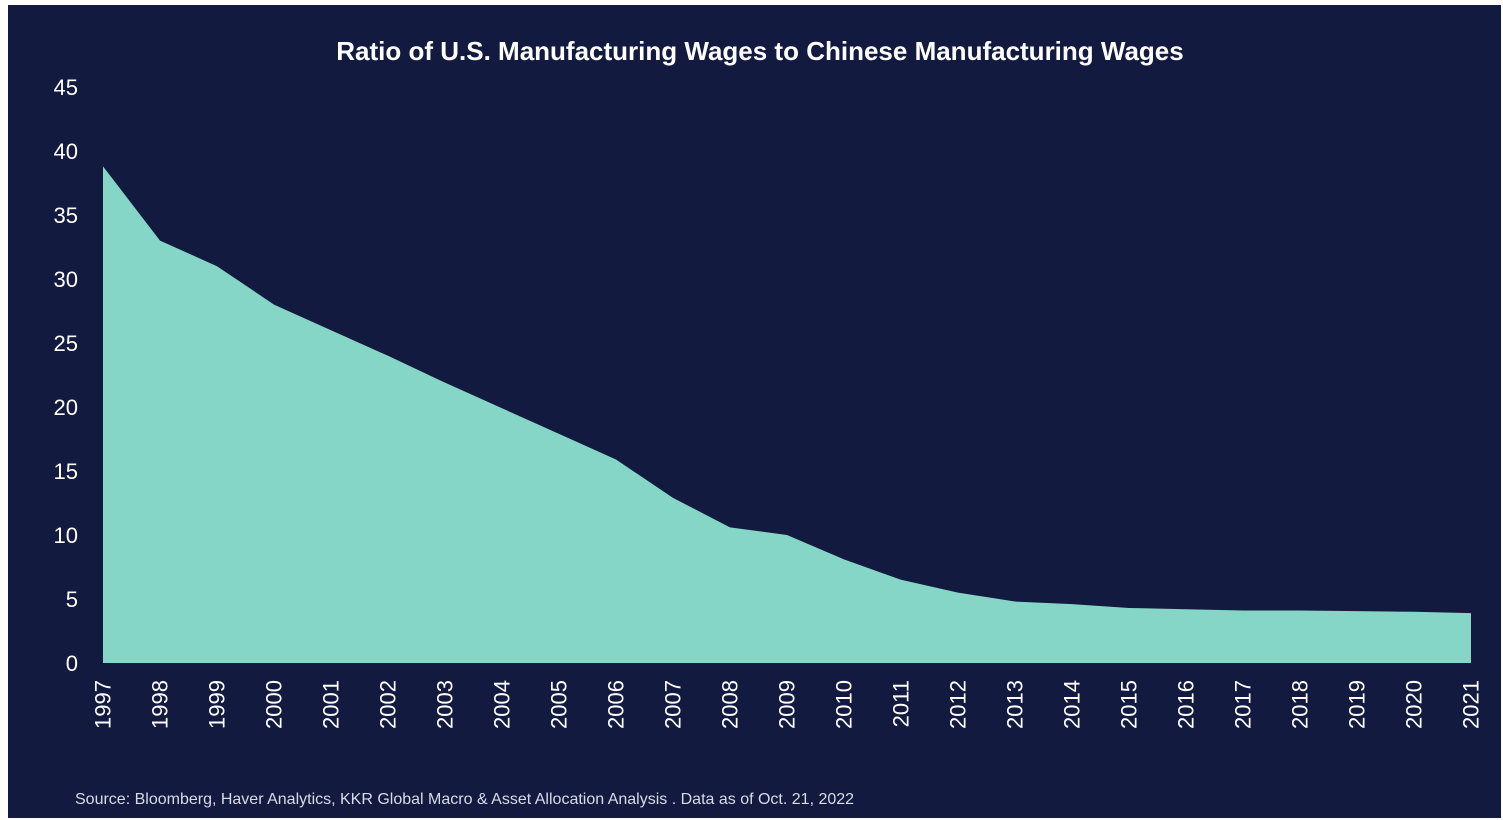 This screenshot has width=1503, height=820. Describe the element at coordinates (730, 704) in the screenshot. I see `x-tick-label: 2008` at that location.